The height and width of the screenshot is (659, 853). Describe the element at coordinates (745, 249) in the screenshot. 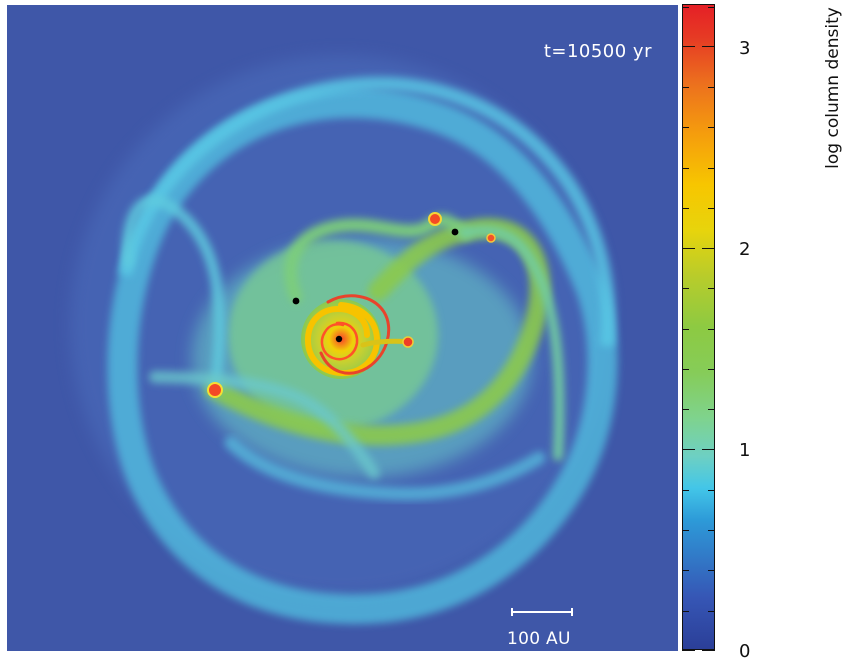

I see `colorbar-label-2: 2` at that location.